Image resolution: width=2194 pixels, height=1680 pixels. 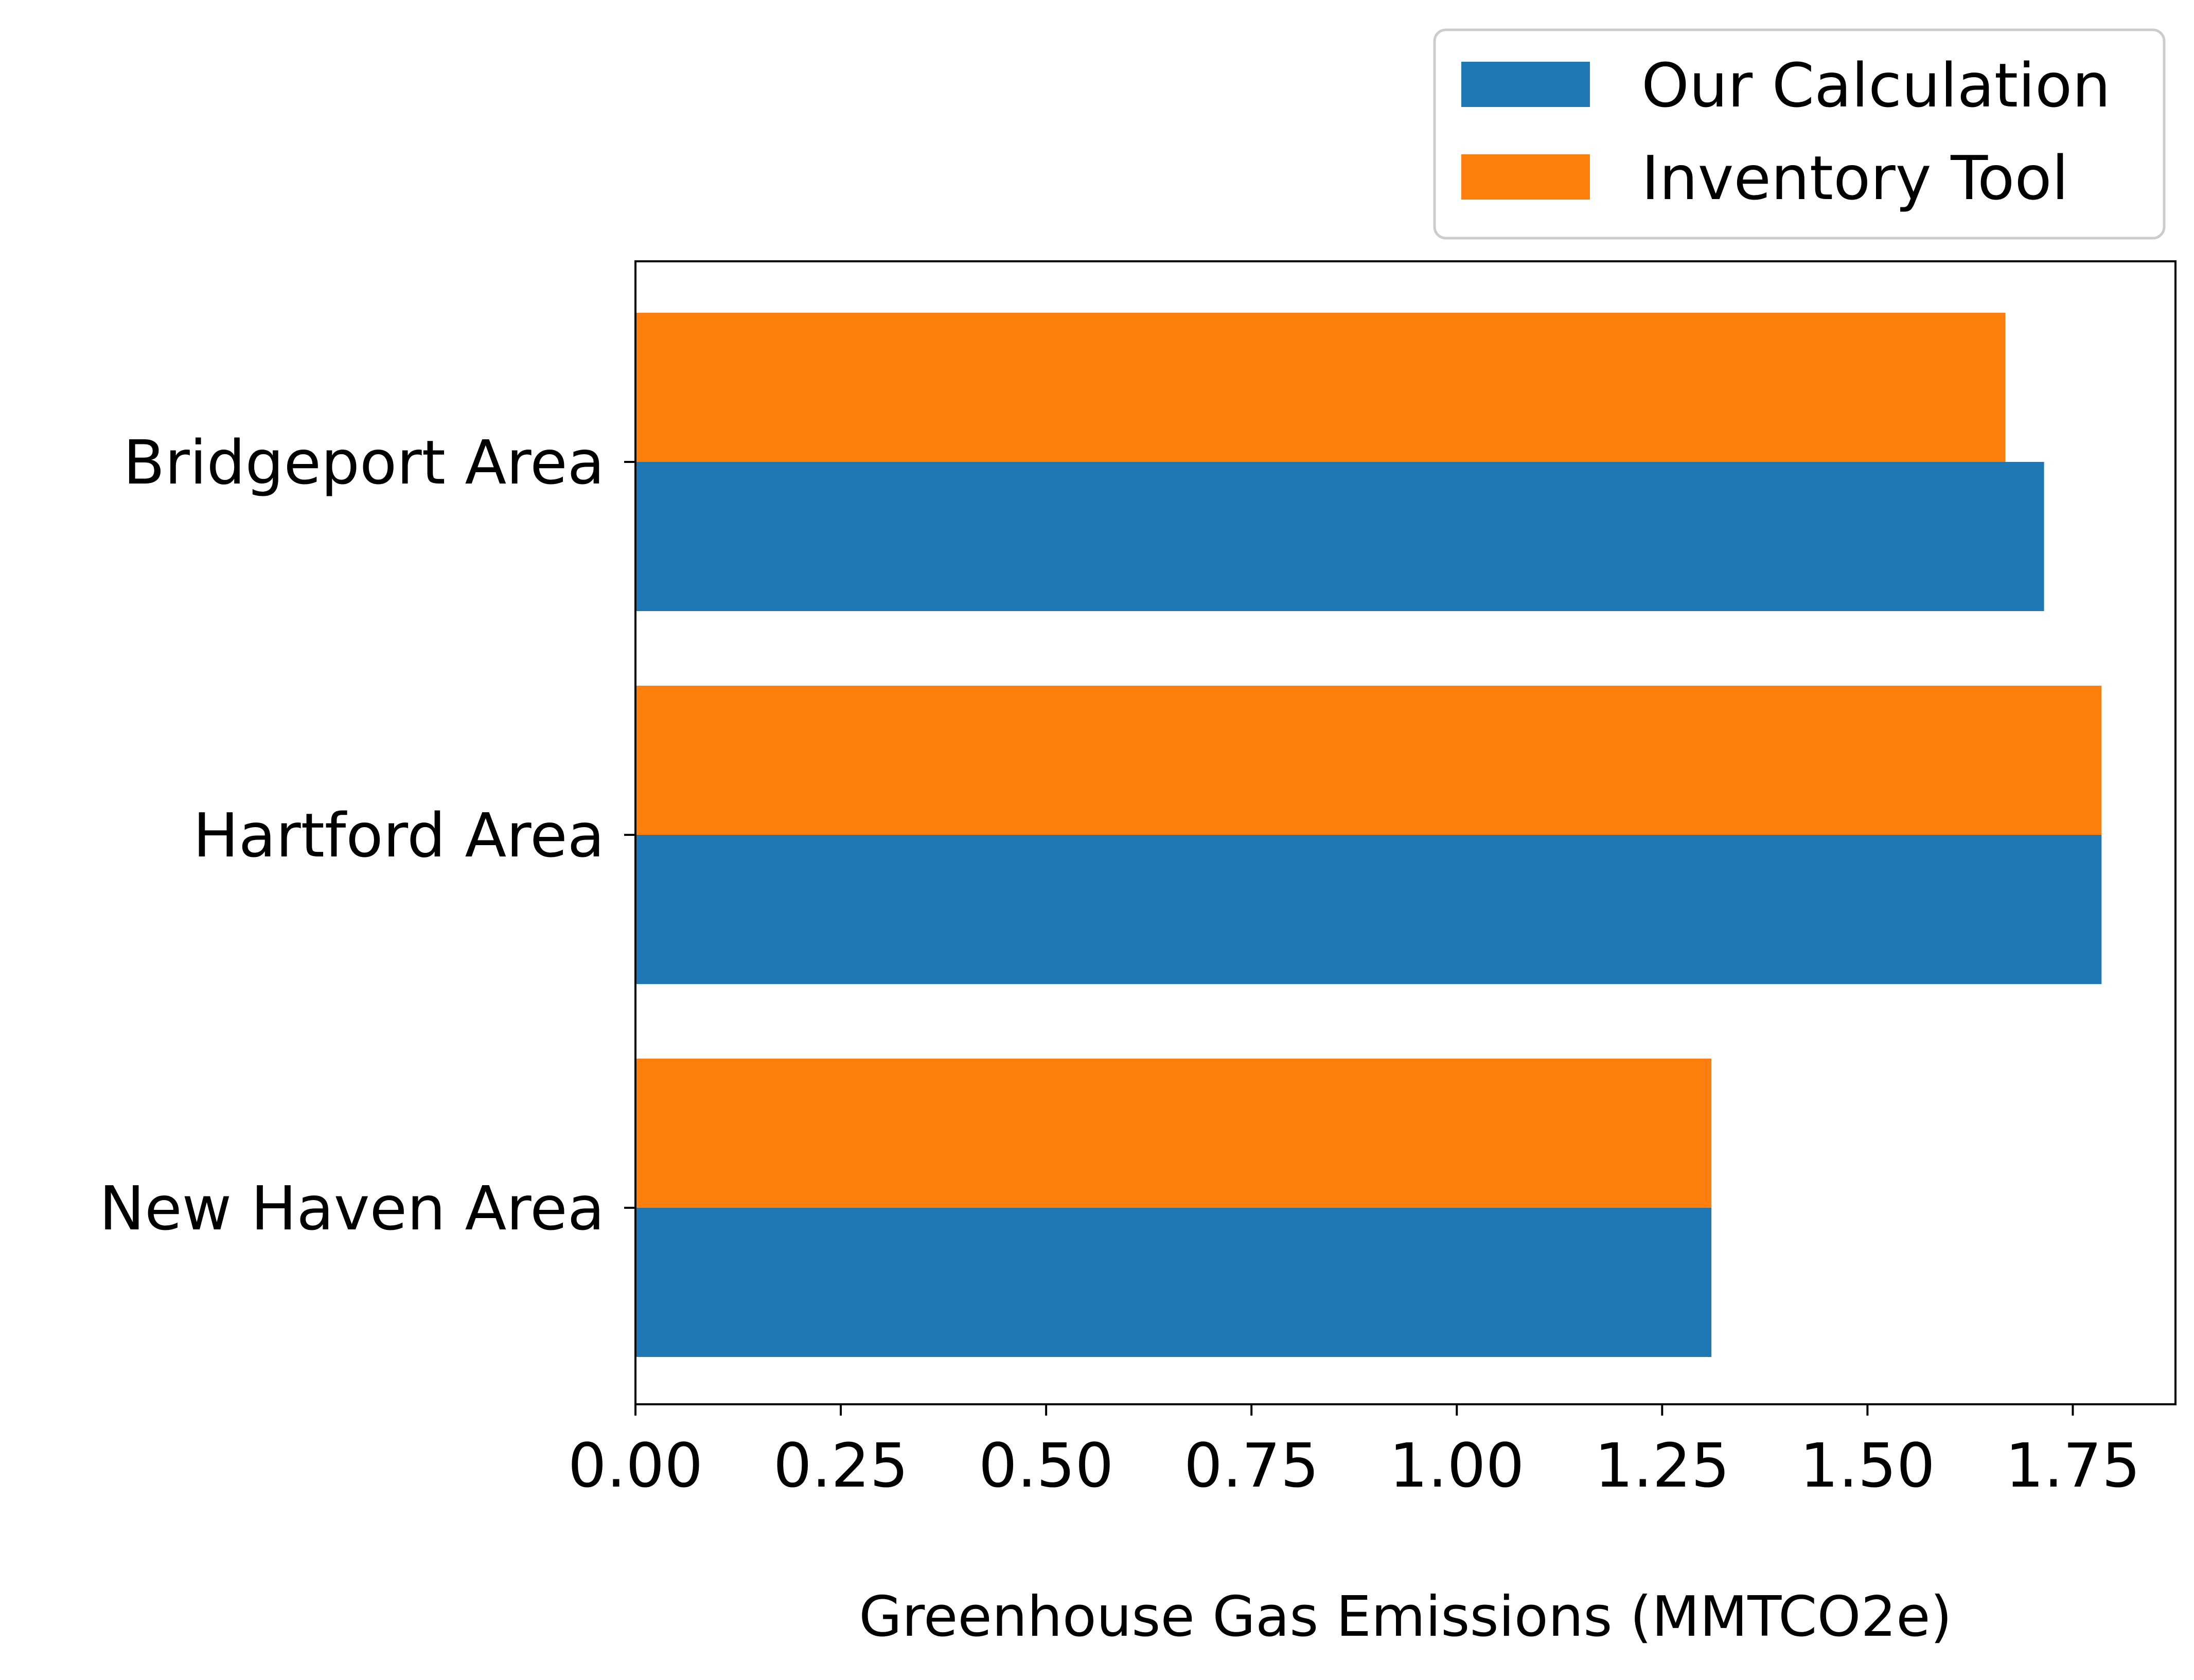 I want to click on legend-box, so click(x=1800, y=134).